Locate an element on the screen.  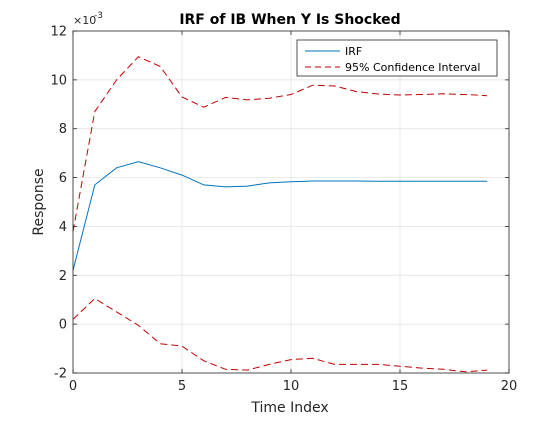
x-tick-label: 15 is located at coordinates (400, 386).